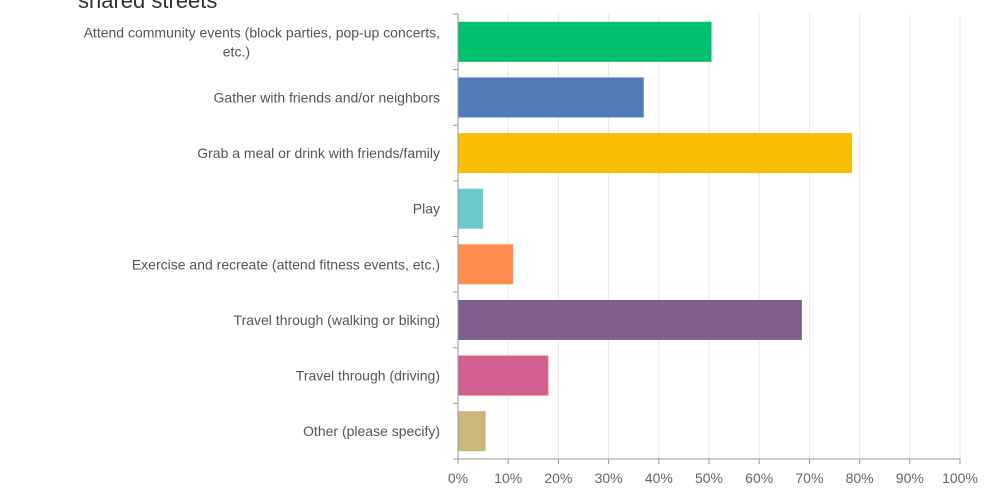 This screenshot has width=984, height=494. Describe the element at coordinates (327, 97) in the screenshot. I see `category-label: Gather with friends and/or neighbors` at that location.